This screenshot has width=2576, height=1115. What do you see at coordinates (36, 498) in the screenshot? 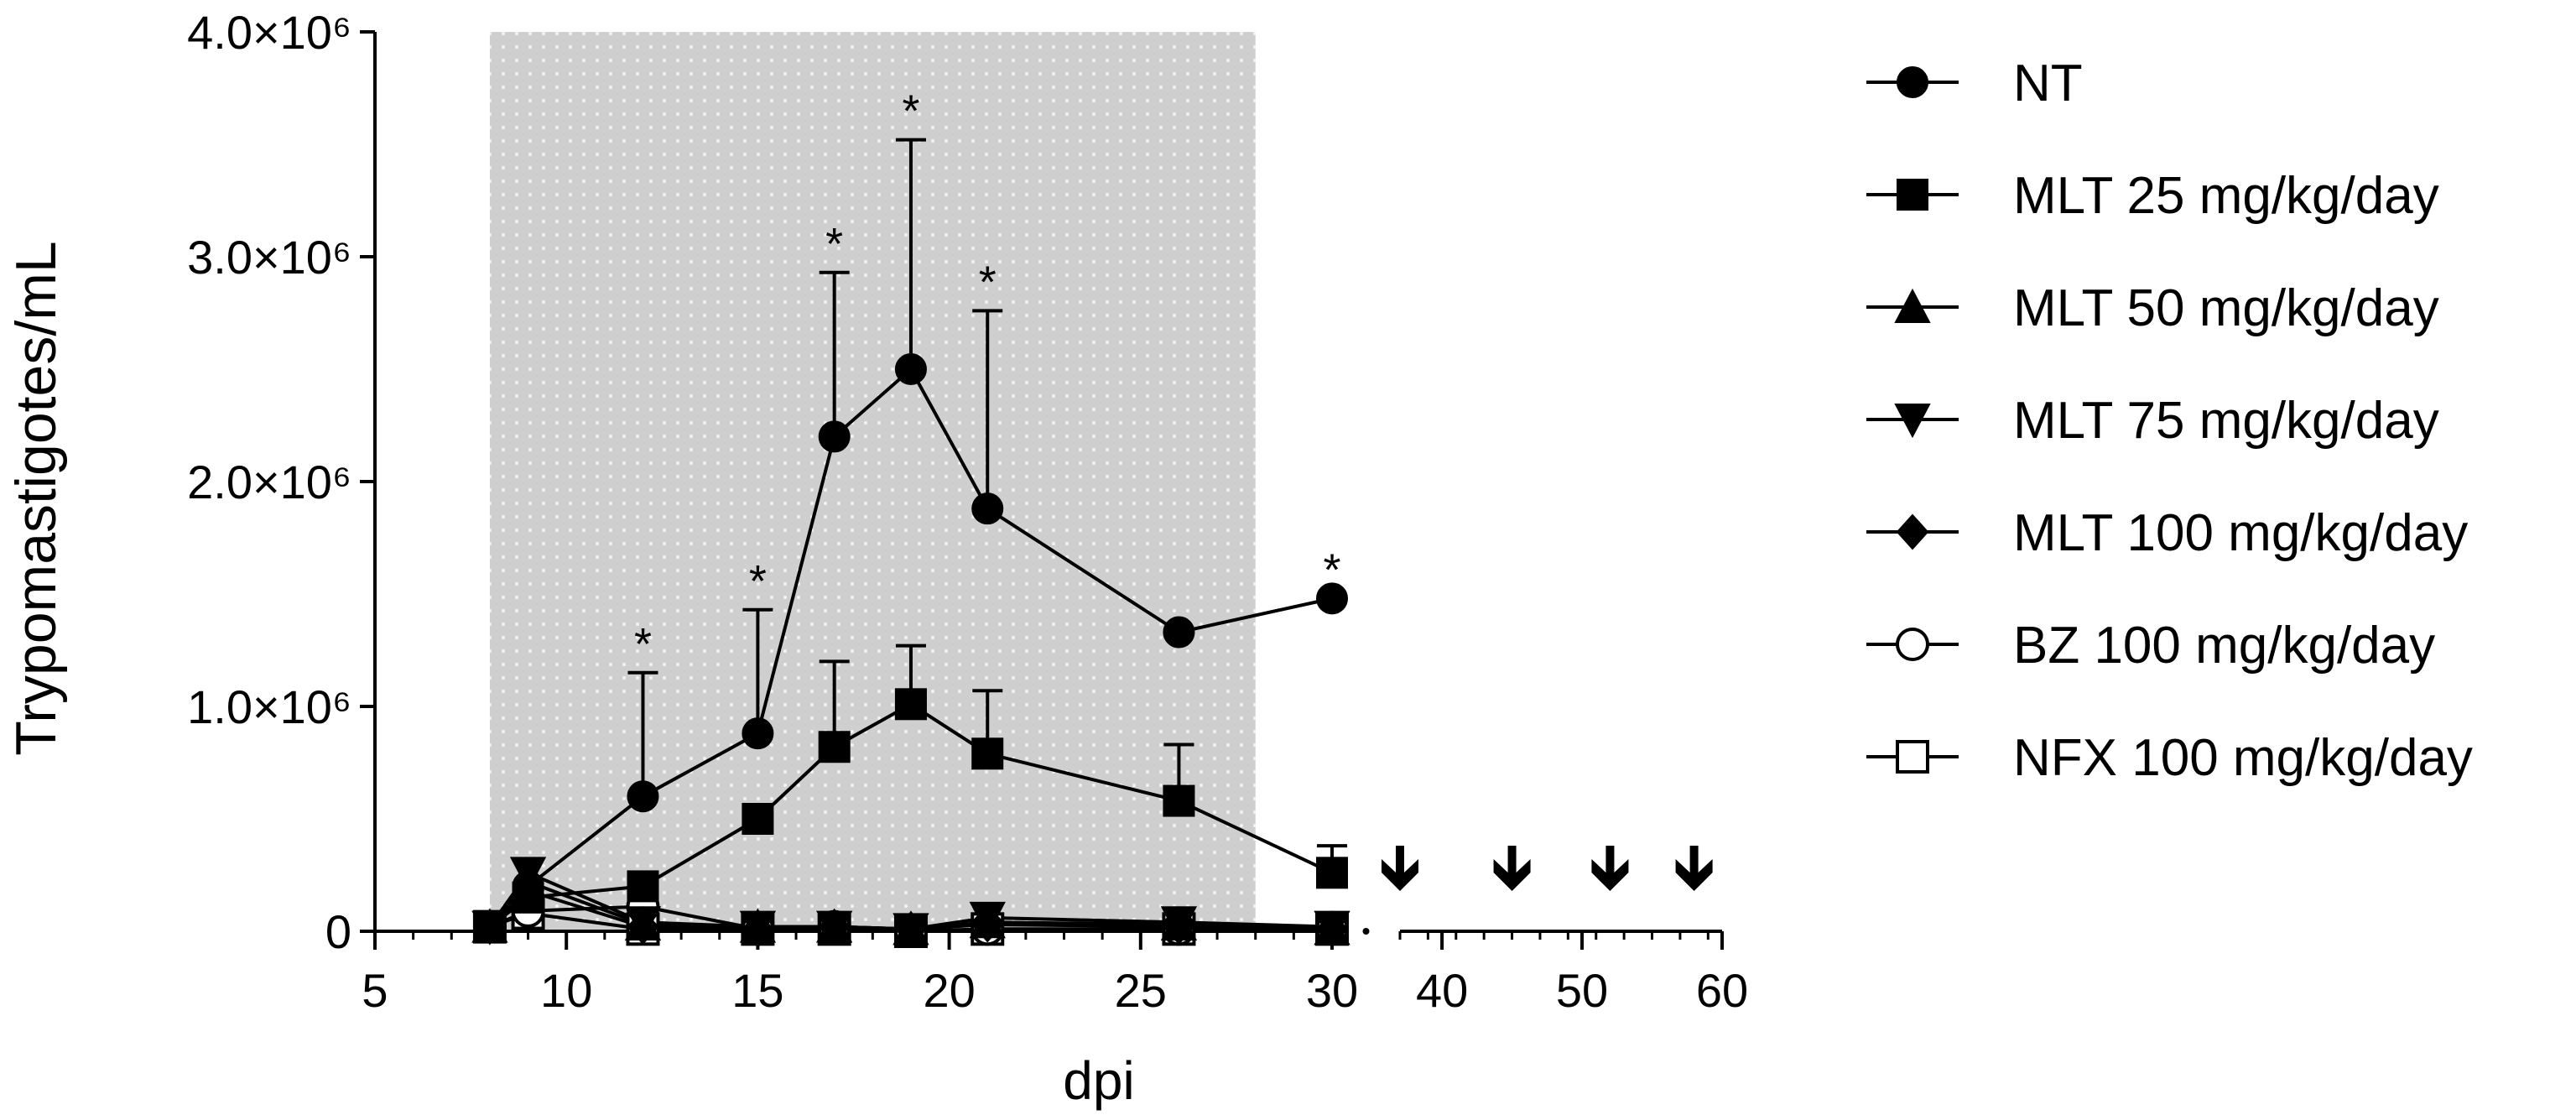
I see `y-axis-label: Trypomastigotes/mL` at bounding box center [36, 498].